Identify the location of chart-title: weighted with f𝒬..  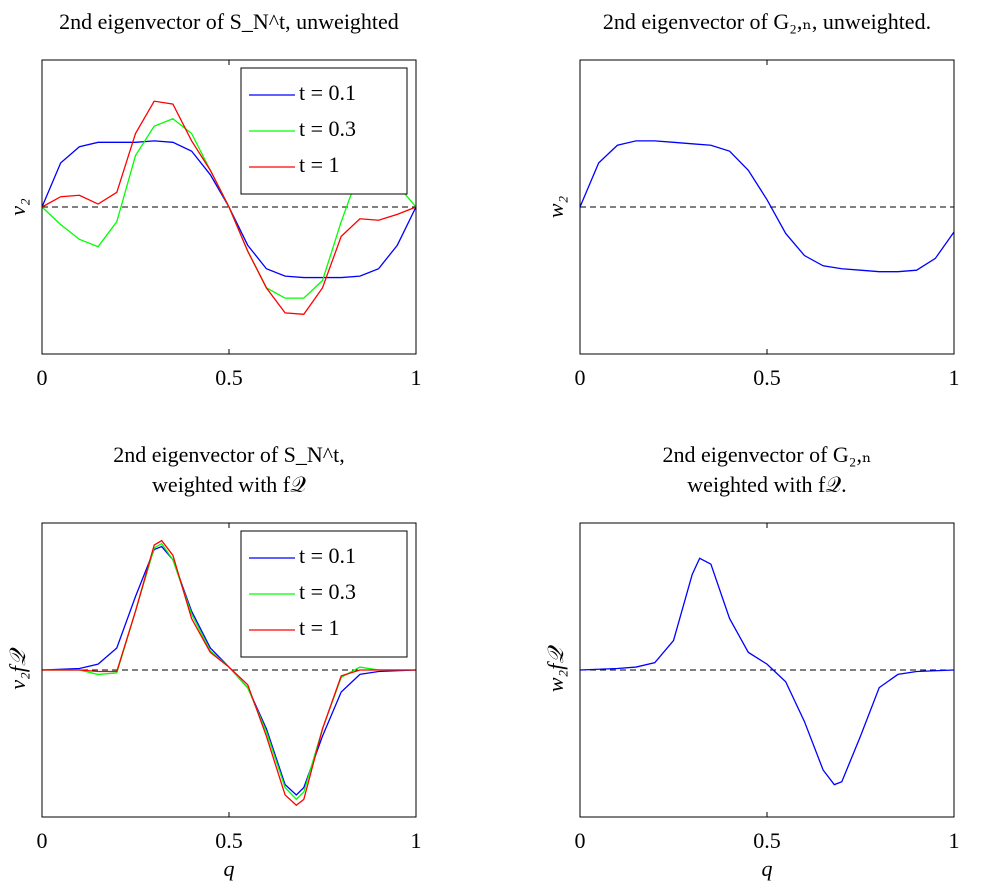
(766, 484).